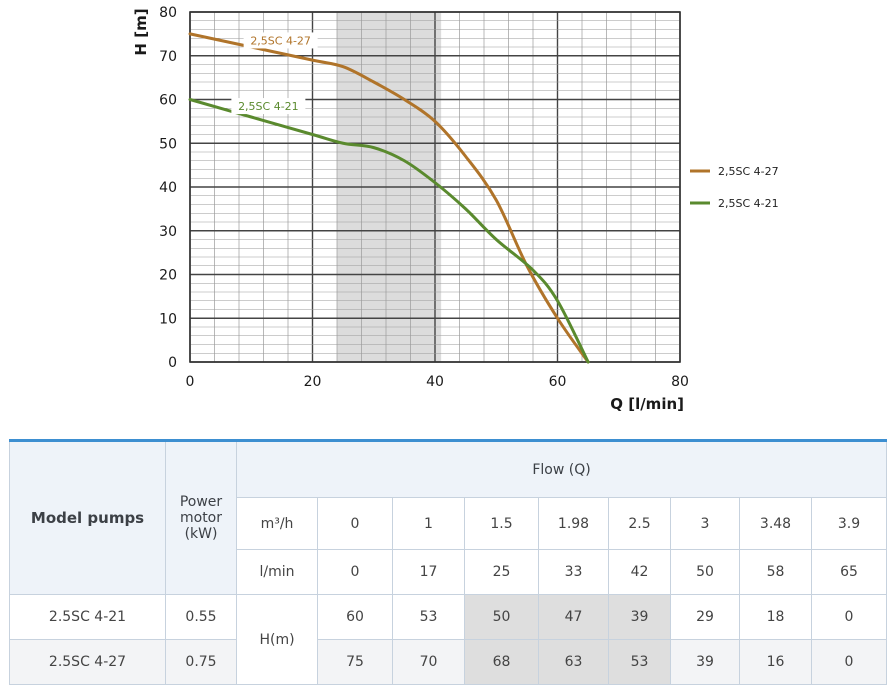  I want to click on head-value: 50, so click(501, 617).